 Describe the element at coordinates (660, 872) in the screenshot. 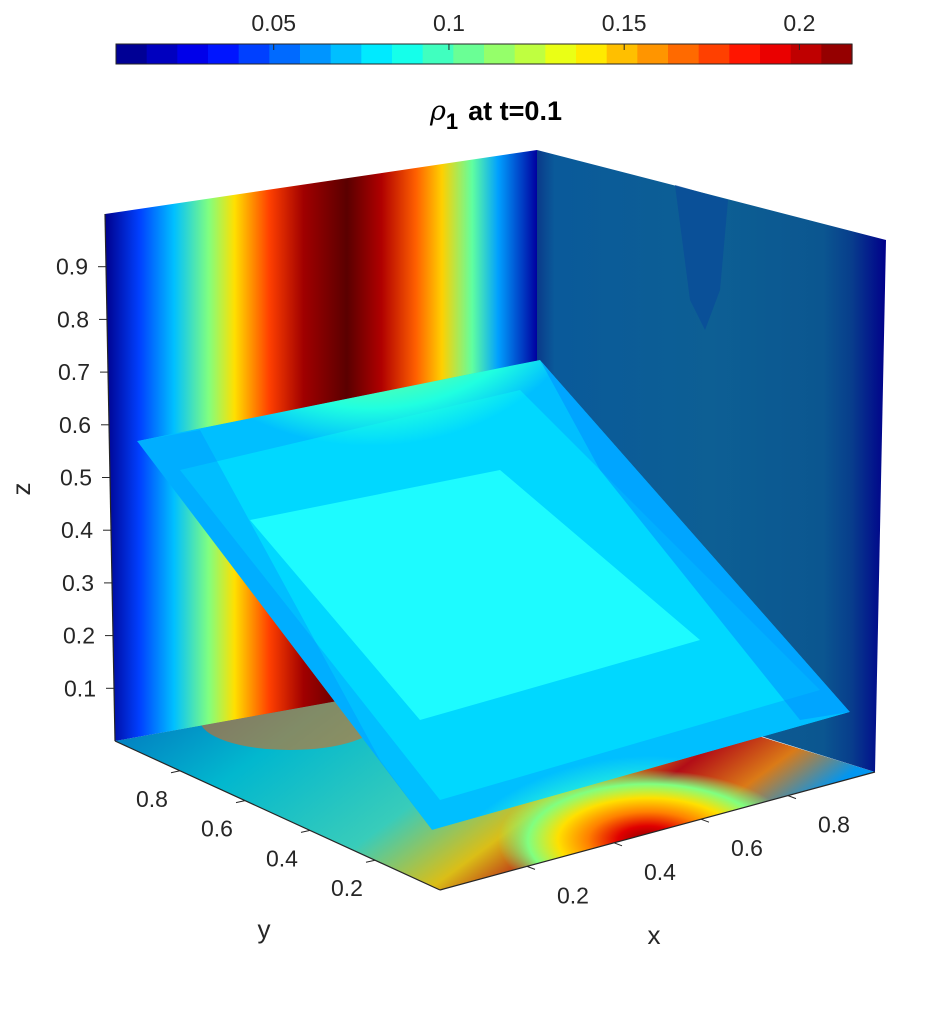

I see `x-tick-label: 0.4` at that location.